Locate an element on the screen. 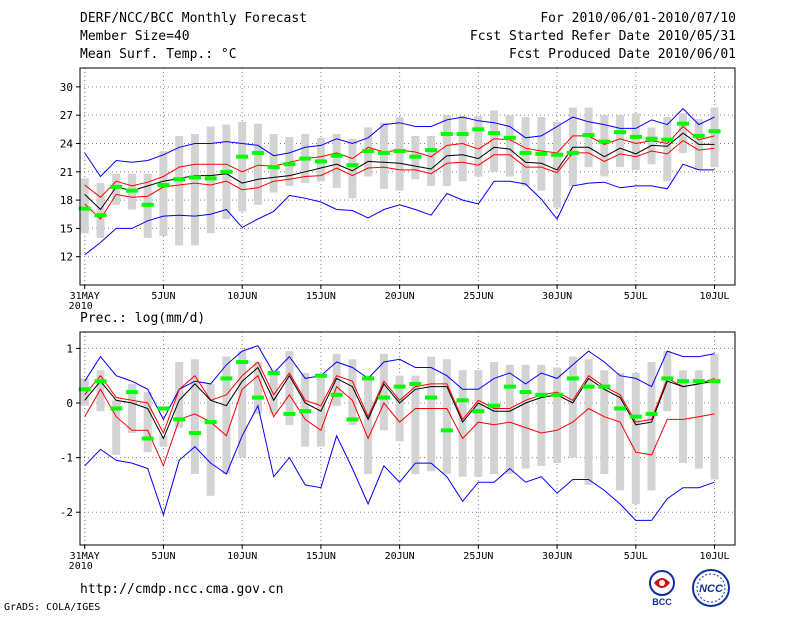  panel2-x-tick-label: 10JUL is located at coordinates (714, 556).